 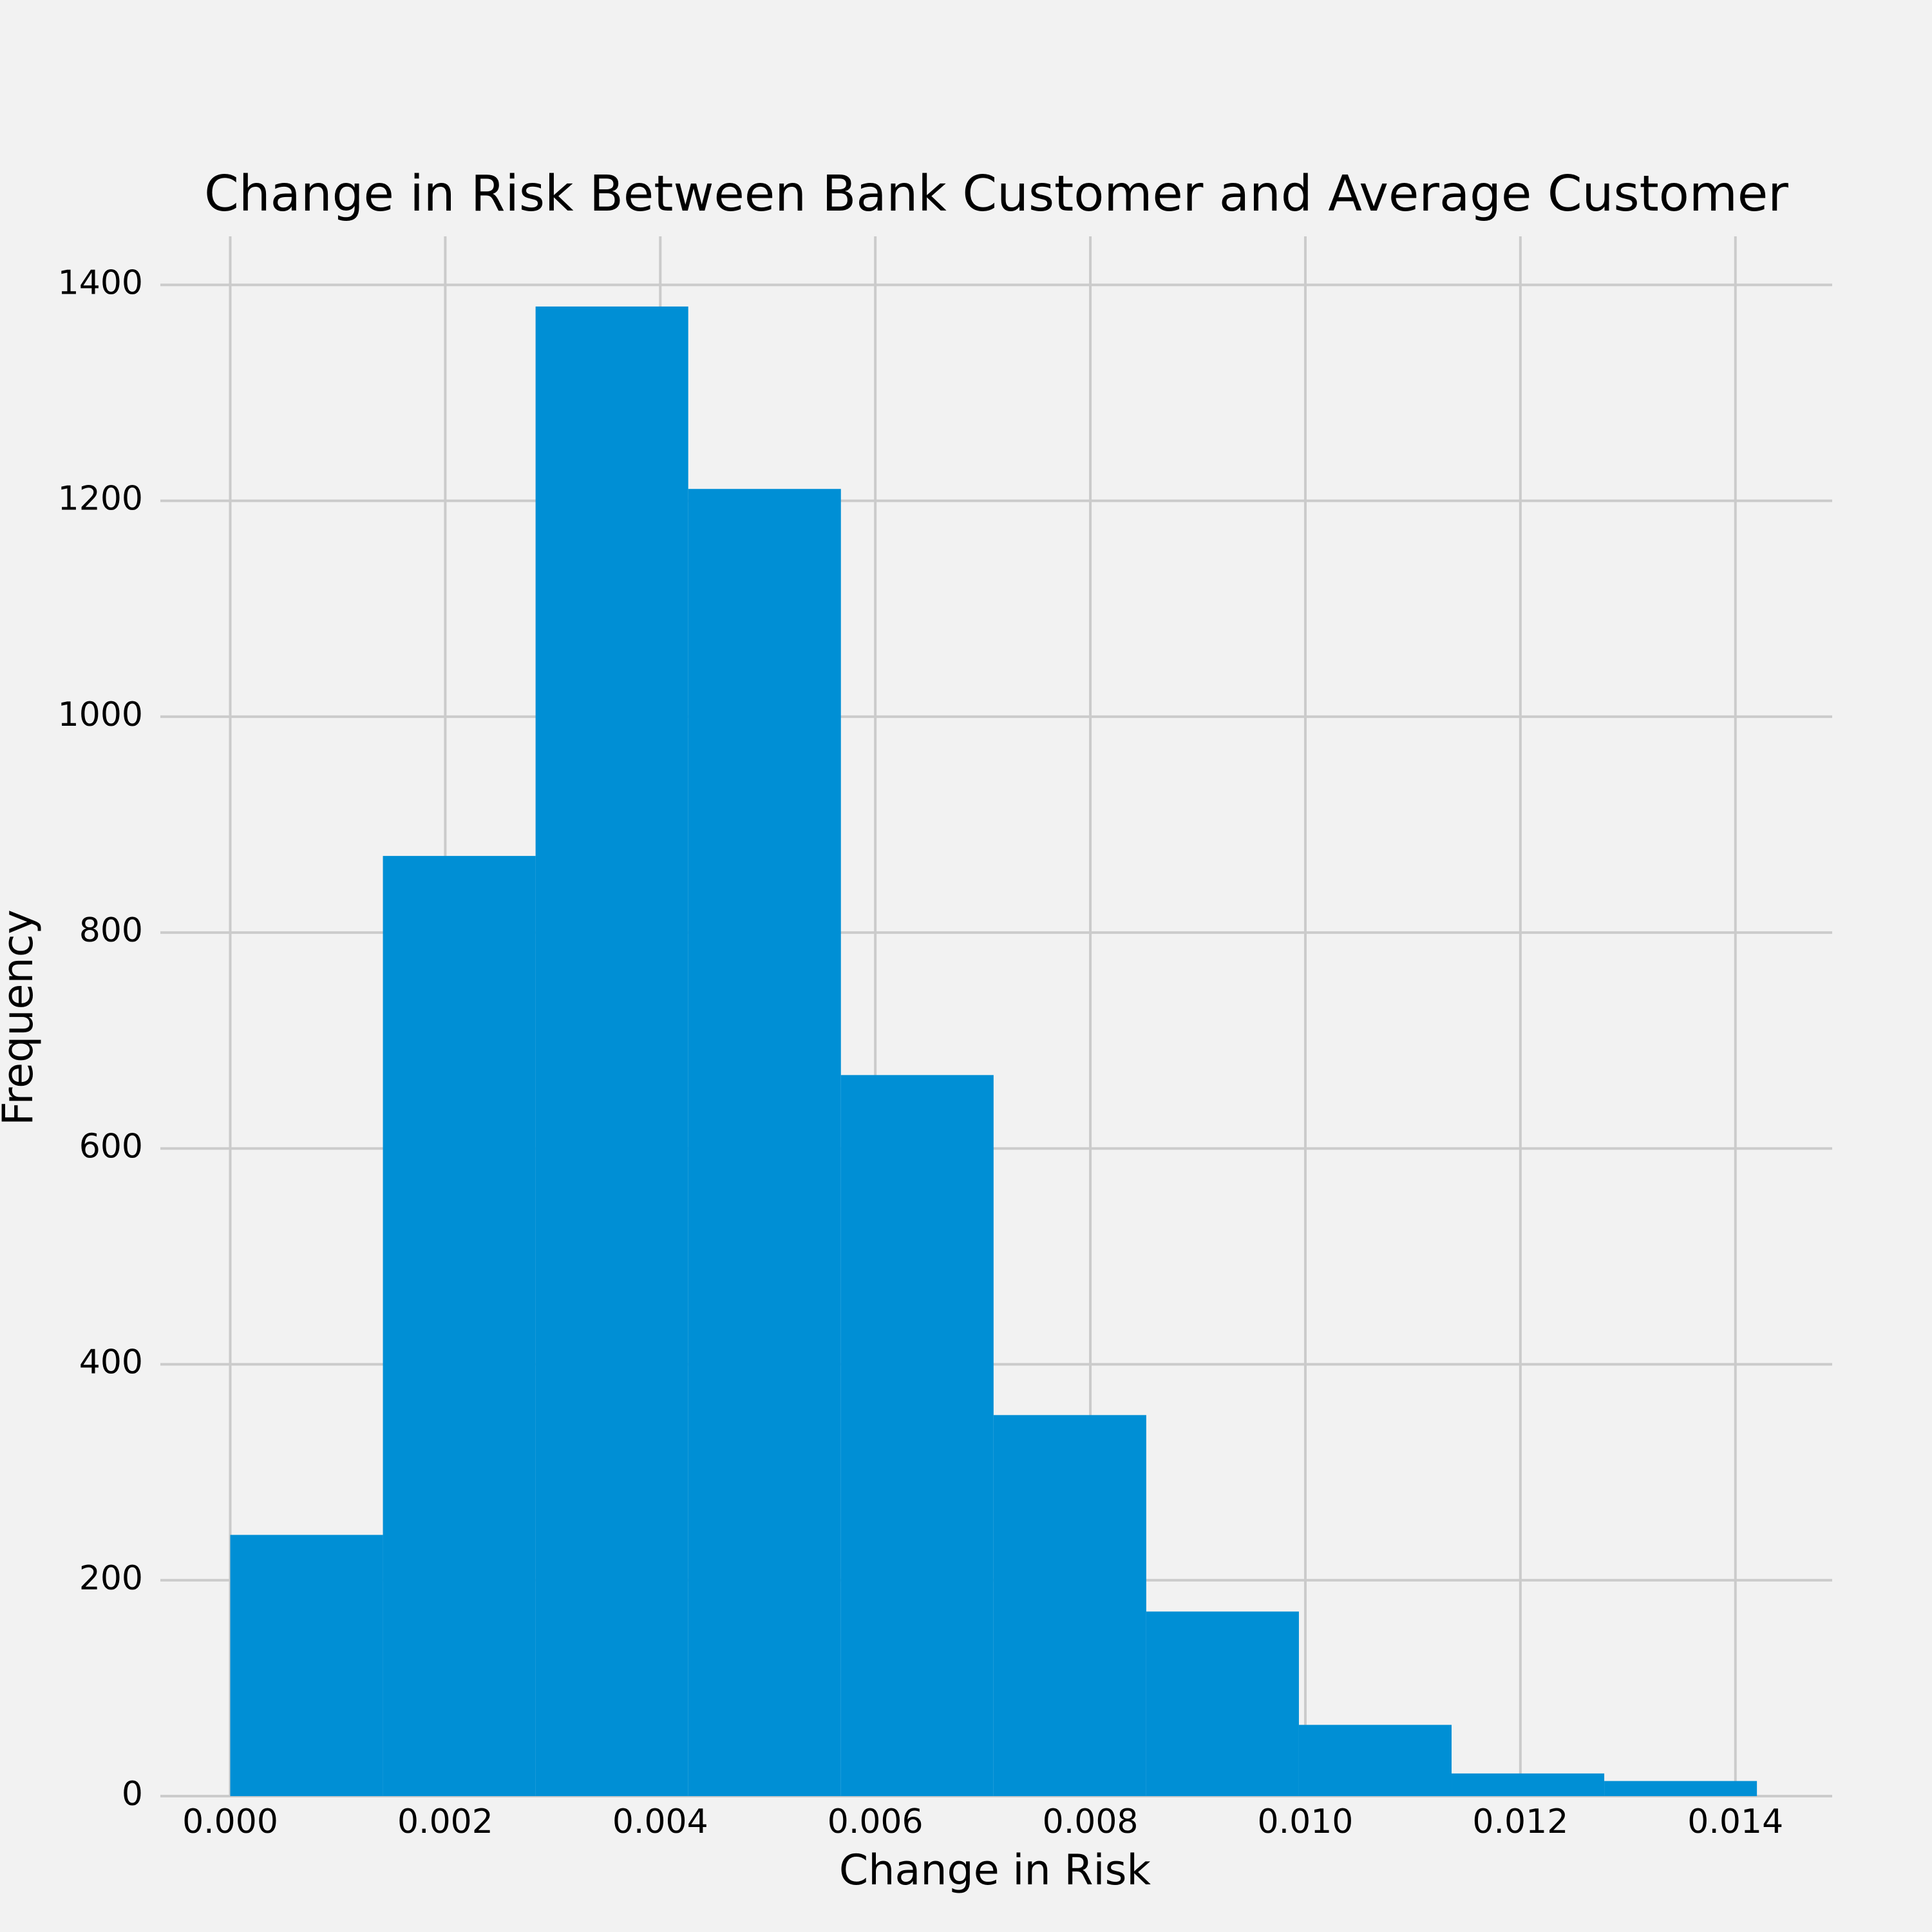 I want to click on y-tick-label: 800, so click(x=111, y=931).